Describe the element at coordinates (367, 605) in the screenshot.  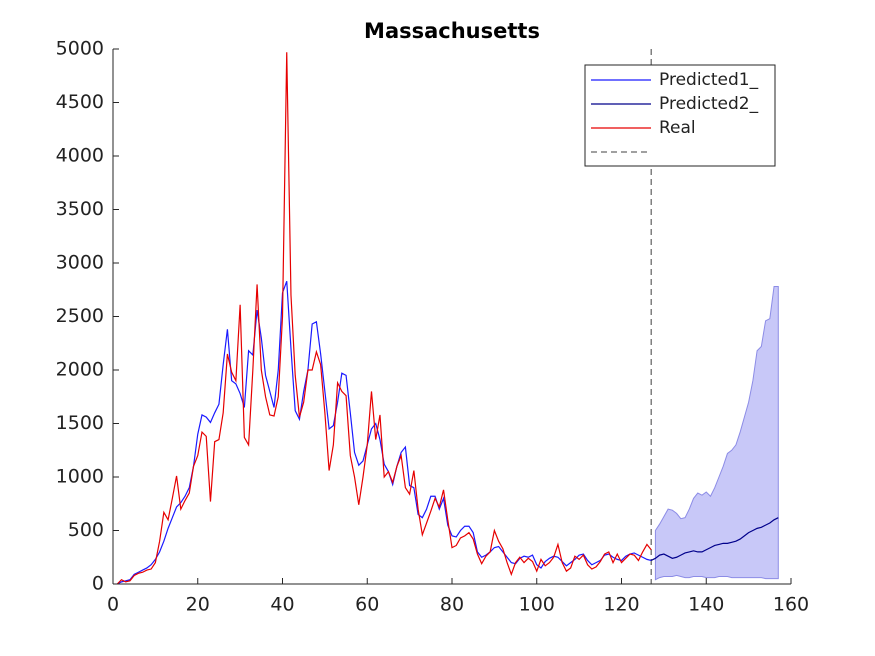
I see `x-tick-label: 60` at that location.